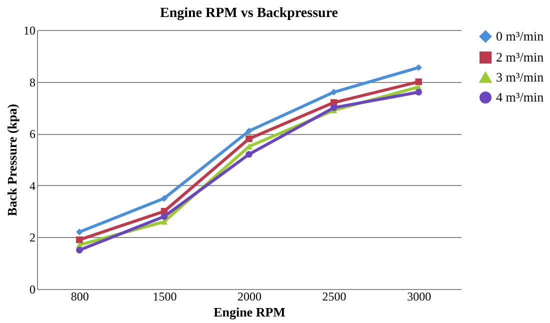 The image size is (550, 323). What do you see at coordinates (164, 297) in the screenshot?
I see `x-tick-label: 1500` at bounding box center [164, 297].